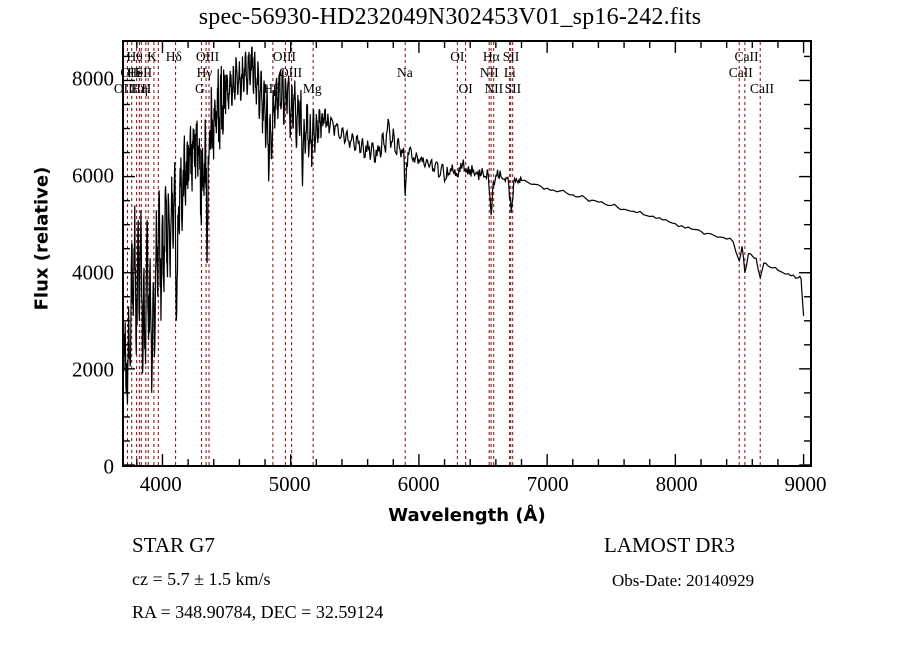  I want to click on spectral-line-label: HeI, so click(137, 72).